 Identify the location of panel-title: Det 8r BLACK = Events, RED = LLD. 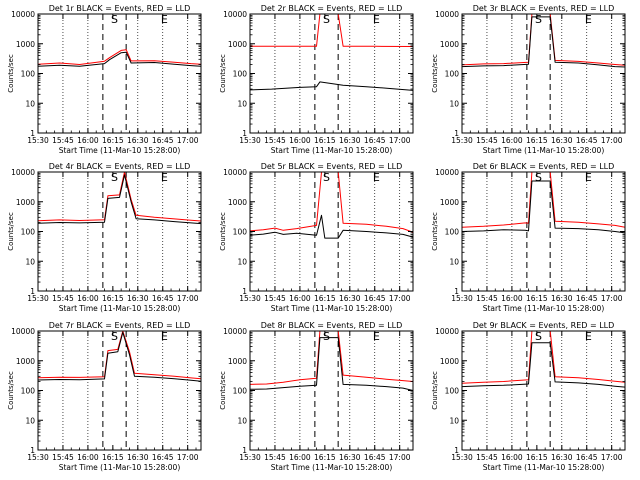
(332, 325).